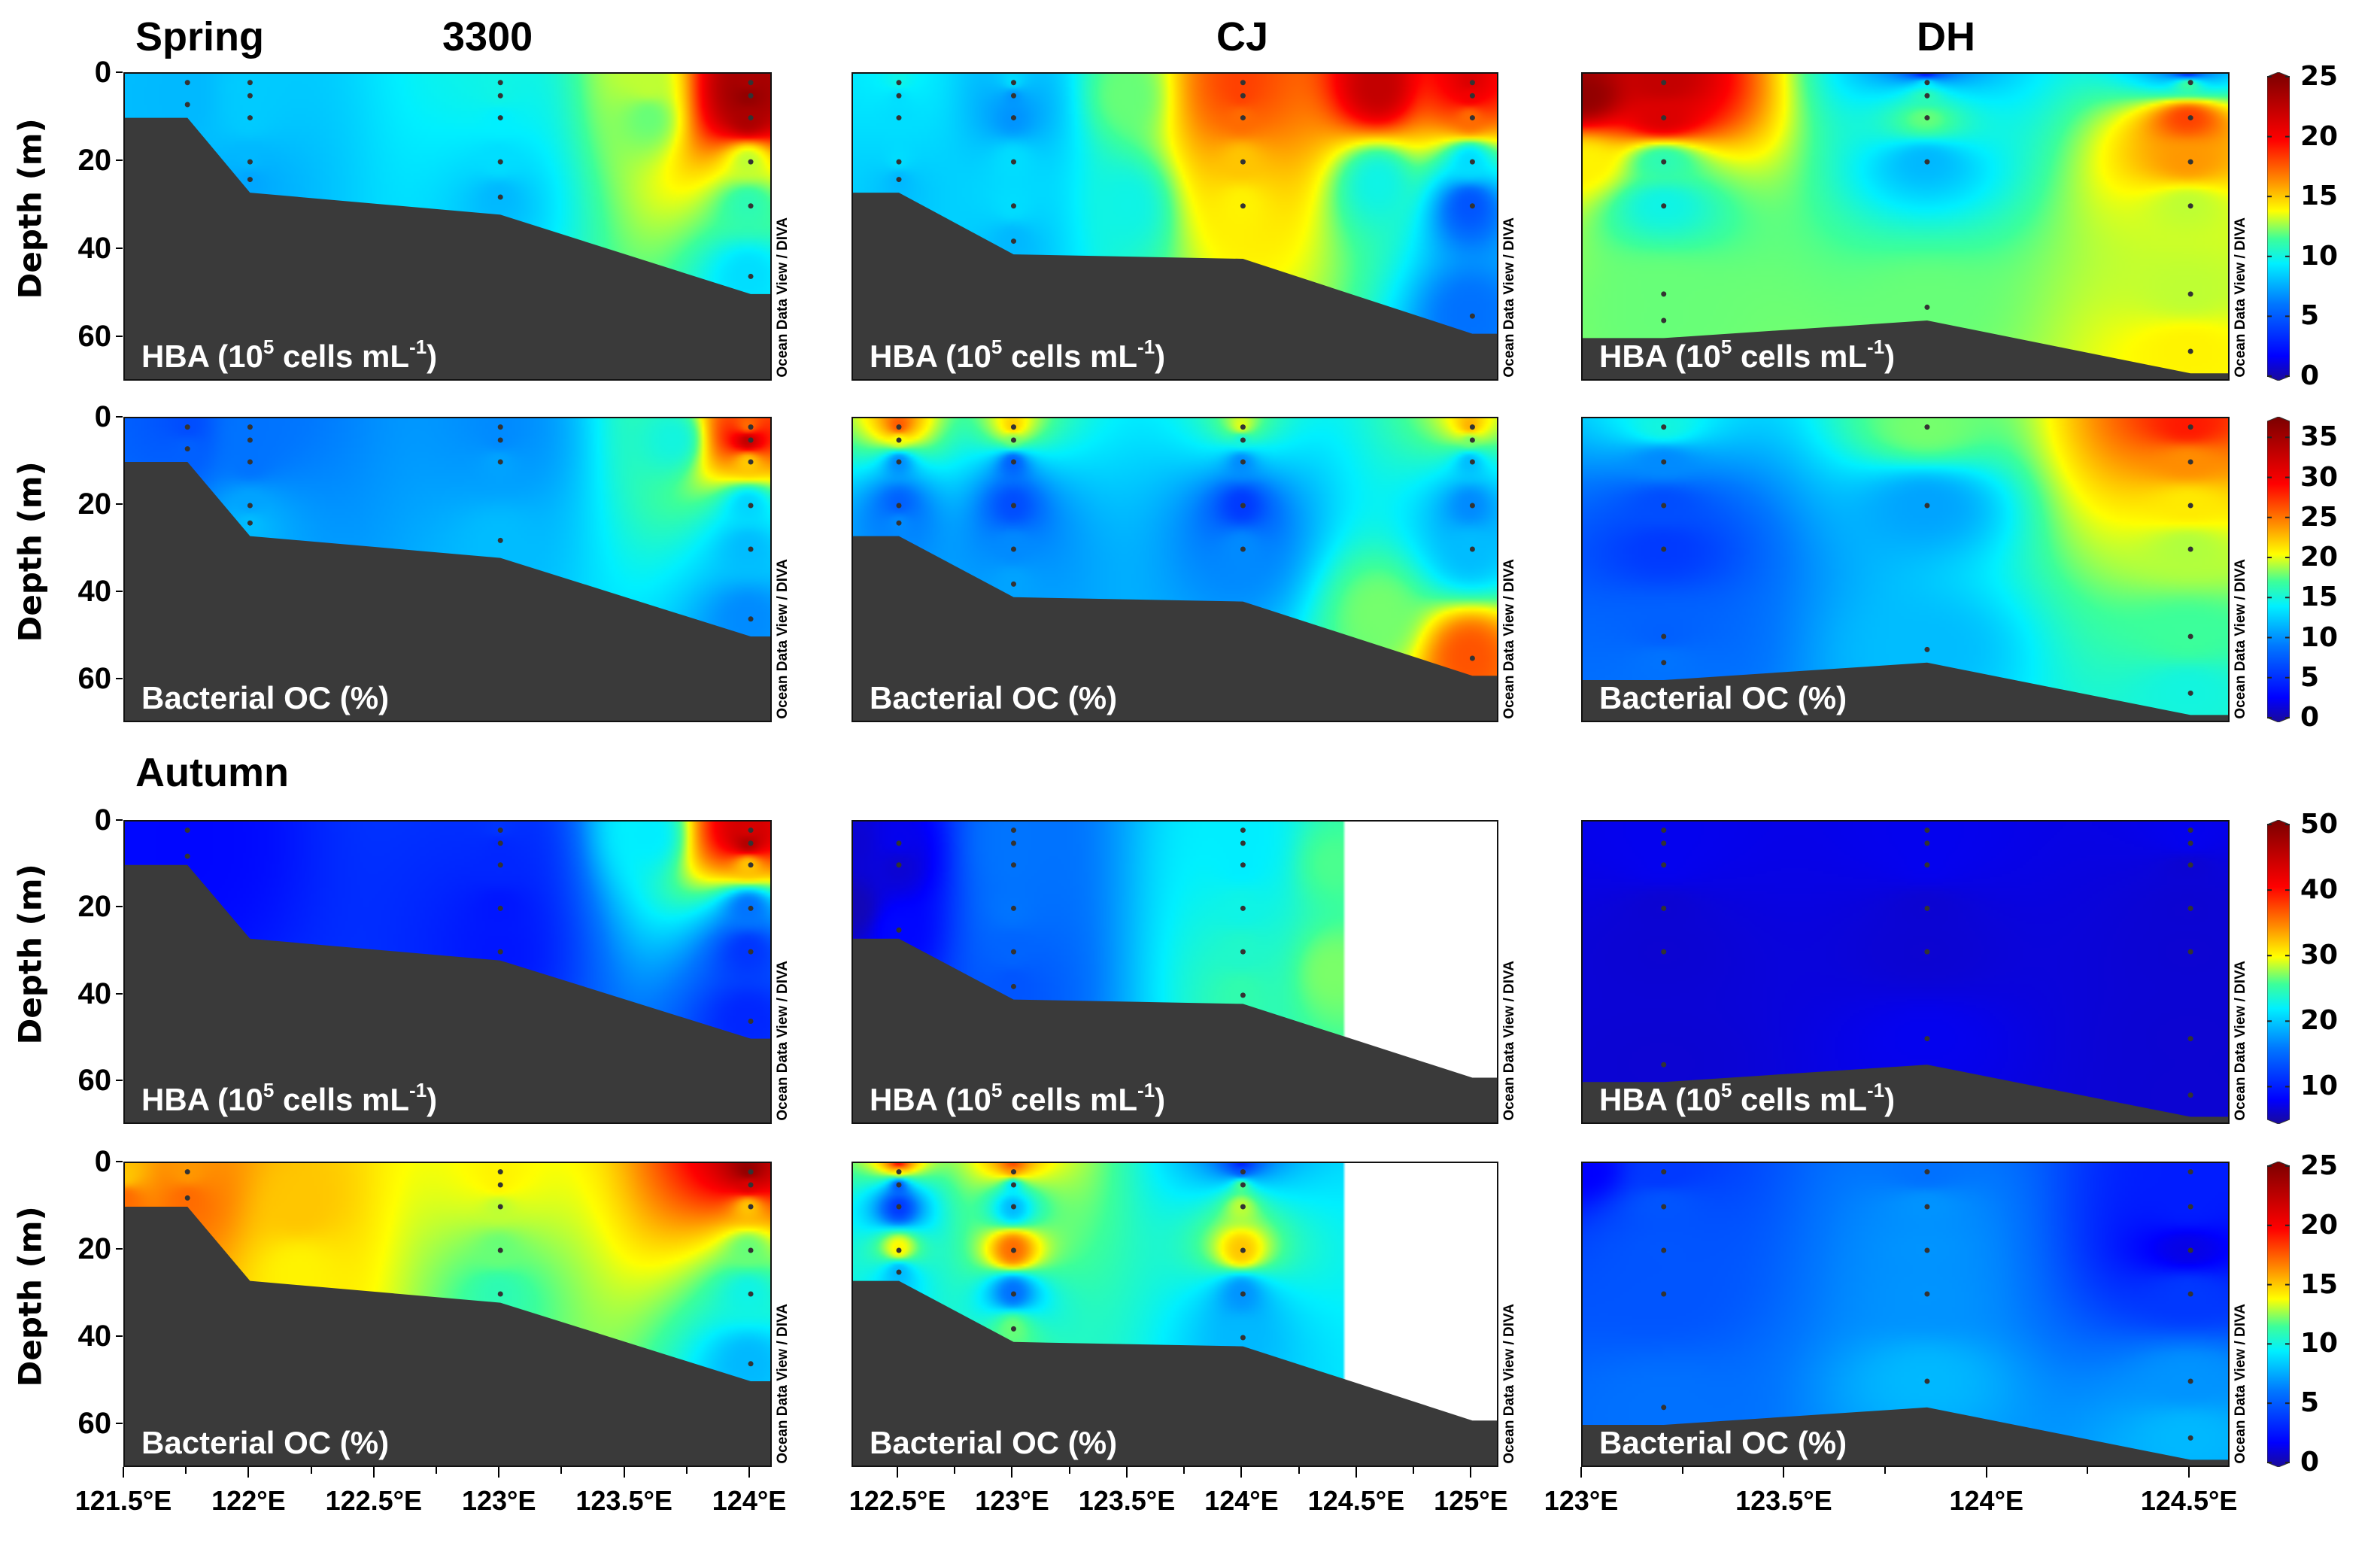 This screenshot has width=2380, height=1546. What do you see at coordinates (2310, 717) in the screenshot?
I see `colorbar-tick-label: 0` at bounding box center [2310, 717].